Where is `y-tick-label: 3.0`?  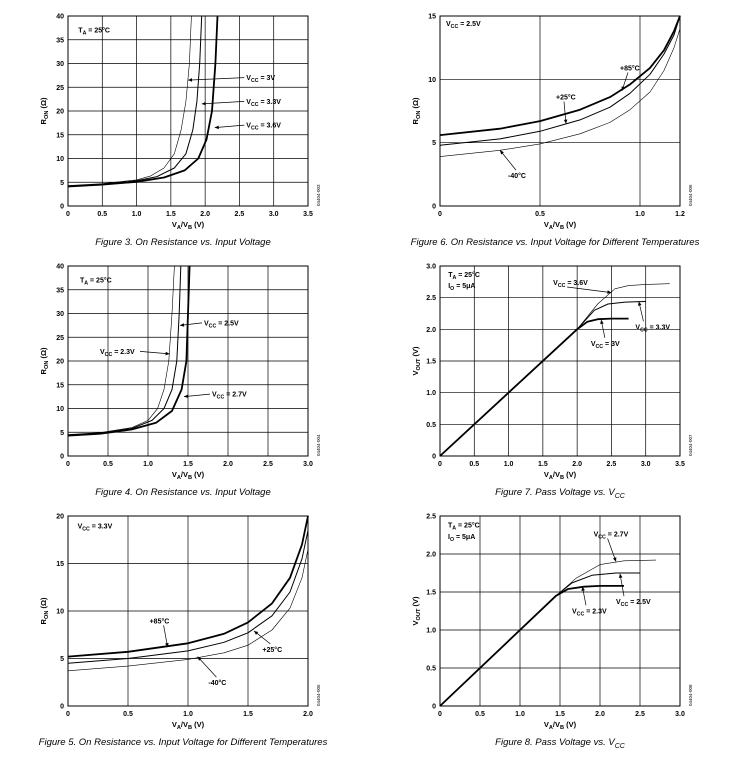 y-tick-label: 3.0 is located at coordinates (431, 267).